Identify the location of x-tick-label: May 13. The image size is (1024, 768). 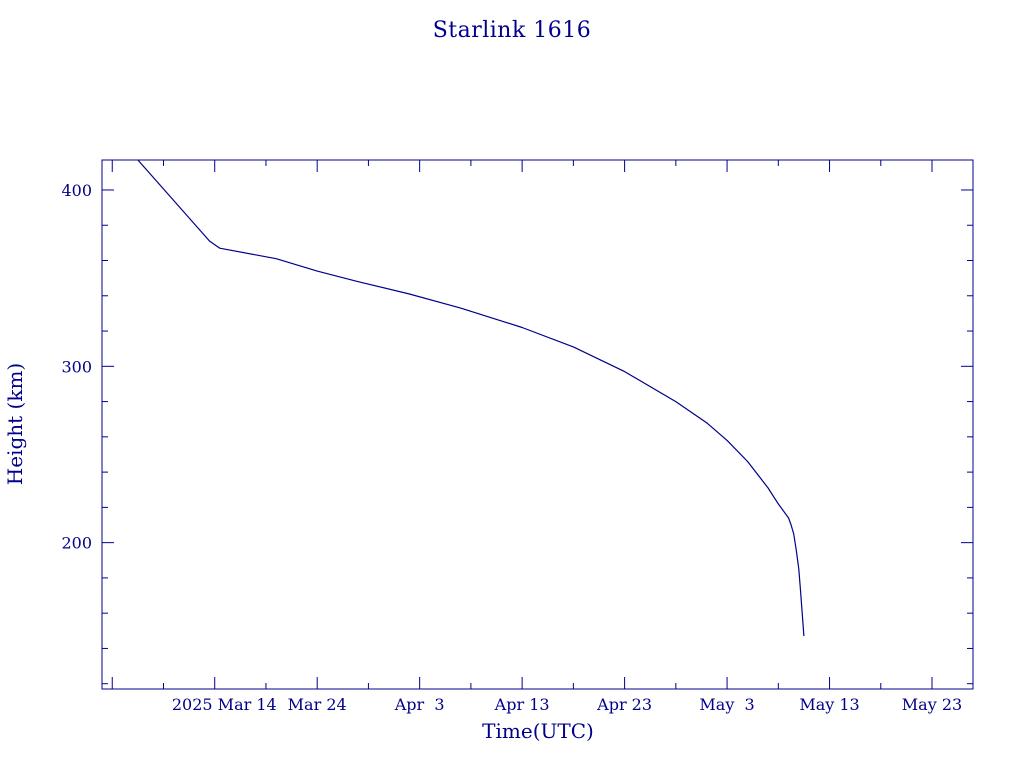
(829, 704).